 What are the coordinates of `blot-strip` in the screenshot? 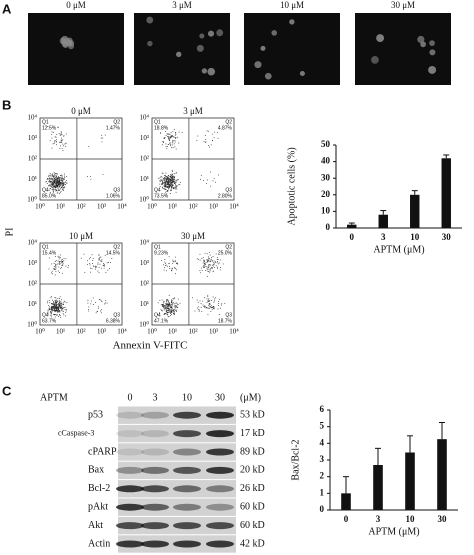 It's located at (177, 507).